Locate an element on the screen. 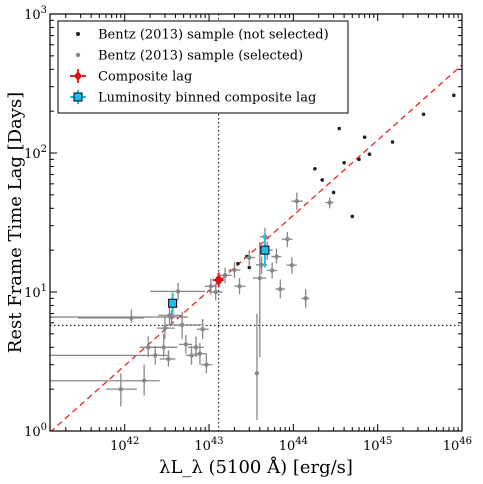  x-tick-label-exp: 43 is located at coordinates (217, 441).